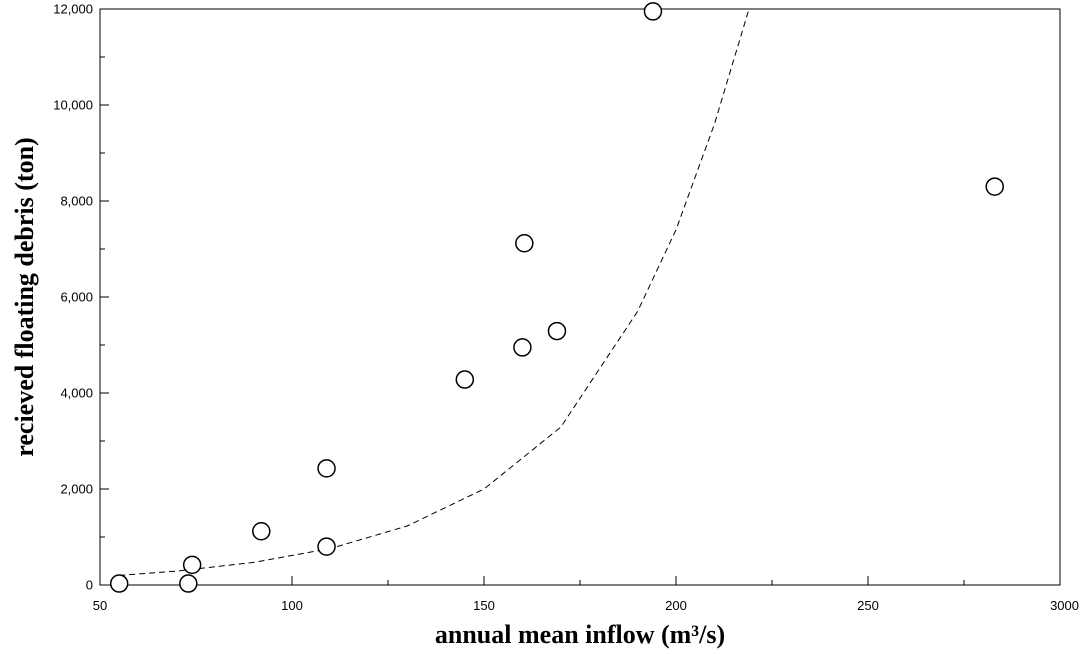  What do you see at coordinates (580, 634) in the screenshot?
I see `x-axis-title: annual mean inflow (m³/s)` at bounding box center [580, 634].